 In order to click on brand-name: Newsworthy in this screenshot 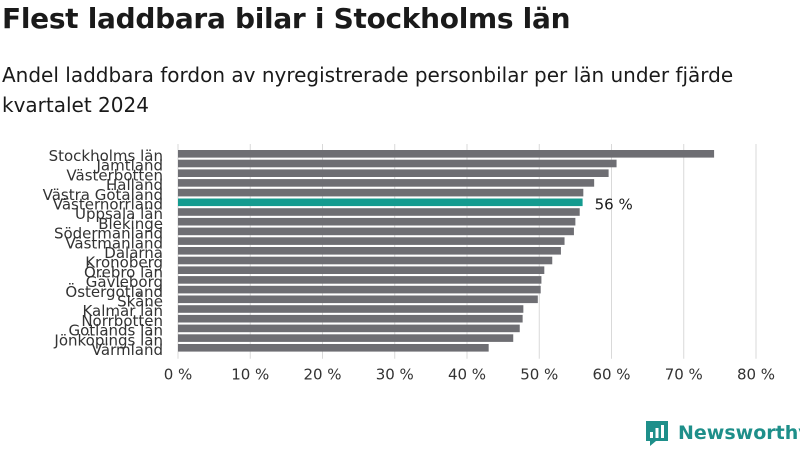, I will do `click(739, 433)`.